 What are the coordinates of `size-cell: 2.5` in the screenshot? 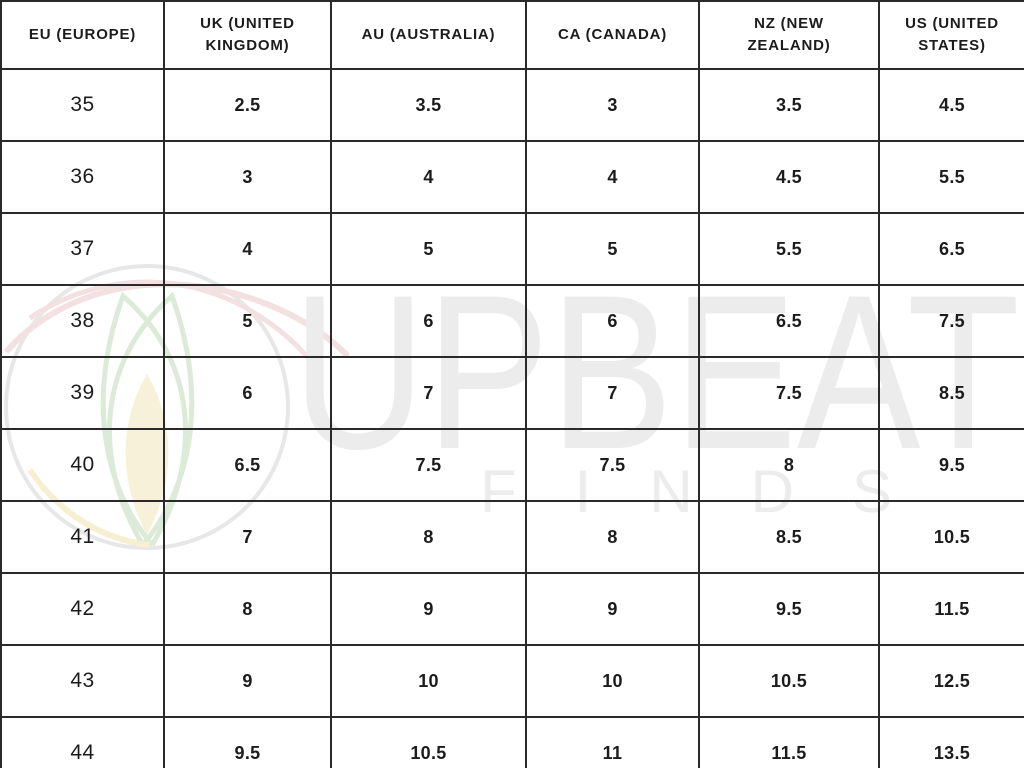 It's located at (247, 105).